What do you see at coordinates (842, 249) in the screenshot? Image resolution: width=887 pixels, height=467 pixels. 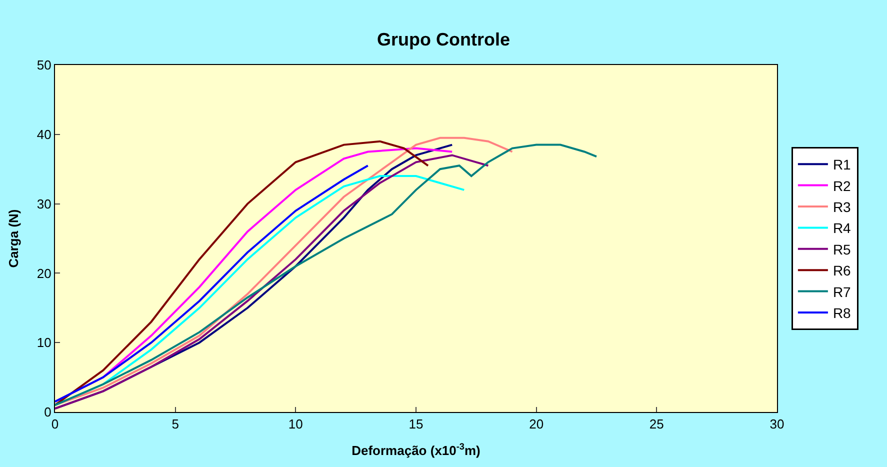 I see `legend-label: R5` at bounding box center [842, 249].